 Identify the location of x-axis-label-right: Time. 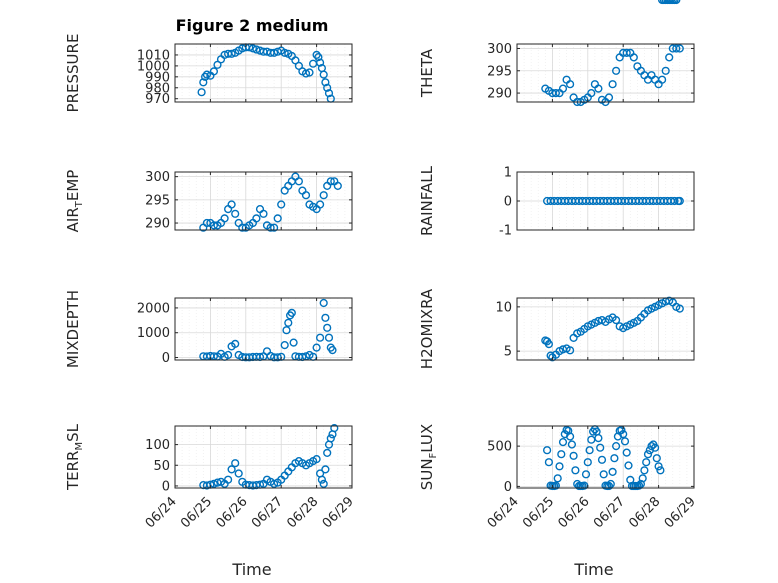
(593, 569).